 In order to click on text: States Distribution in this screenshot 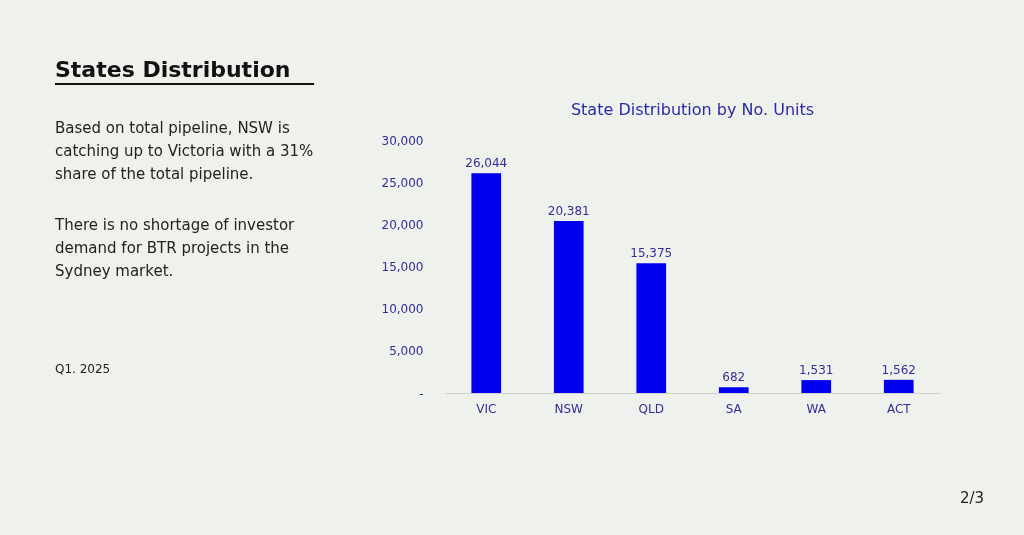, I will do `click(173, 69)`.